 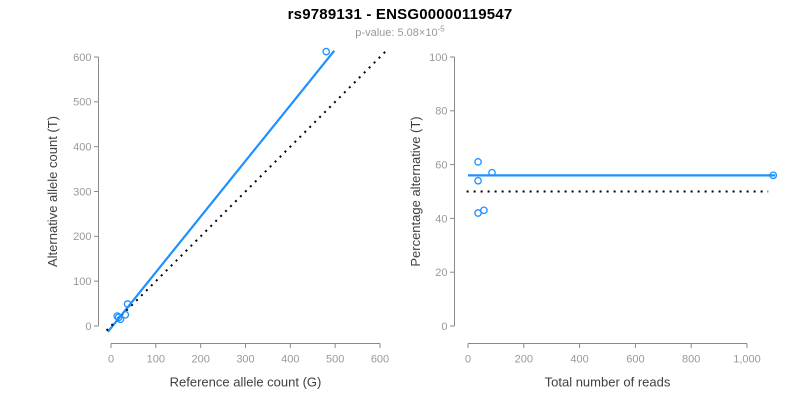 What do you see at coordinates (441, 165) in the screenshot?
I see `y-tick-label: 60` at bounding box center [441, 165].